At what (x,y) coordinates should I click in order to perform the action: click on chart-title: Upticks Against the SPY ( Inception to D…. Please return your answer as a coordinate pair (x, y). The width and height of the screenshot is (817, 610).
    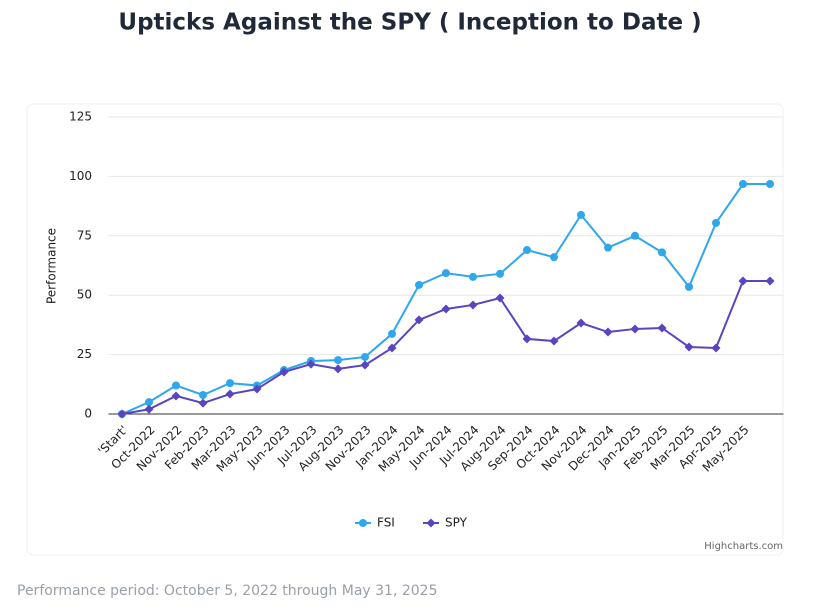
    Looking at the image, I should click on (409, 23).